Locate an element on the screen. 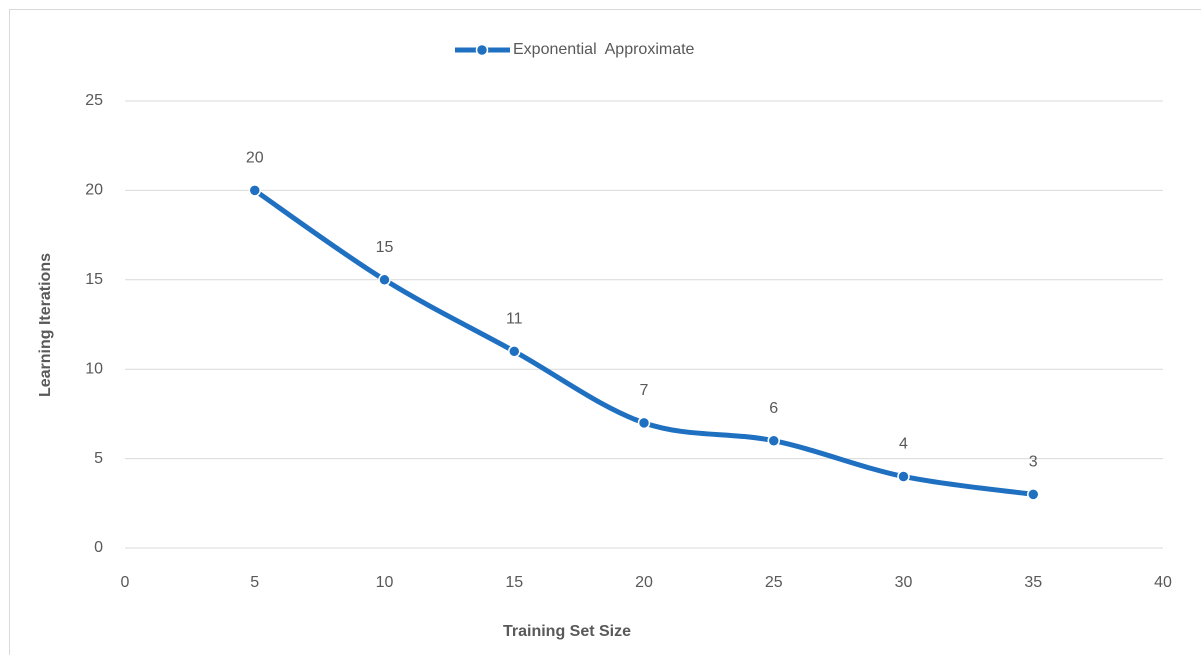 The width and height of the screenshot is (1201, 655). x-tick-label: 35 is located at coordinates (1033, 582).